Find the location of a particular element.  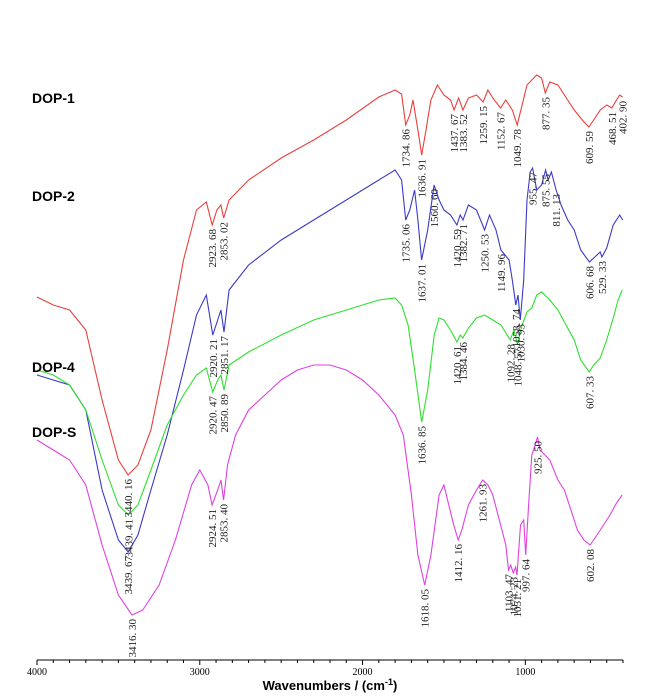

series-name-dop-4: DOP-4 is located at coordinates (53, 367).